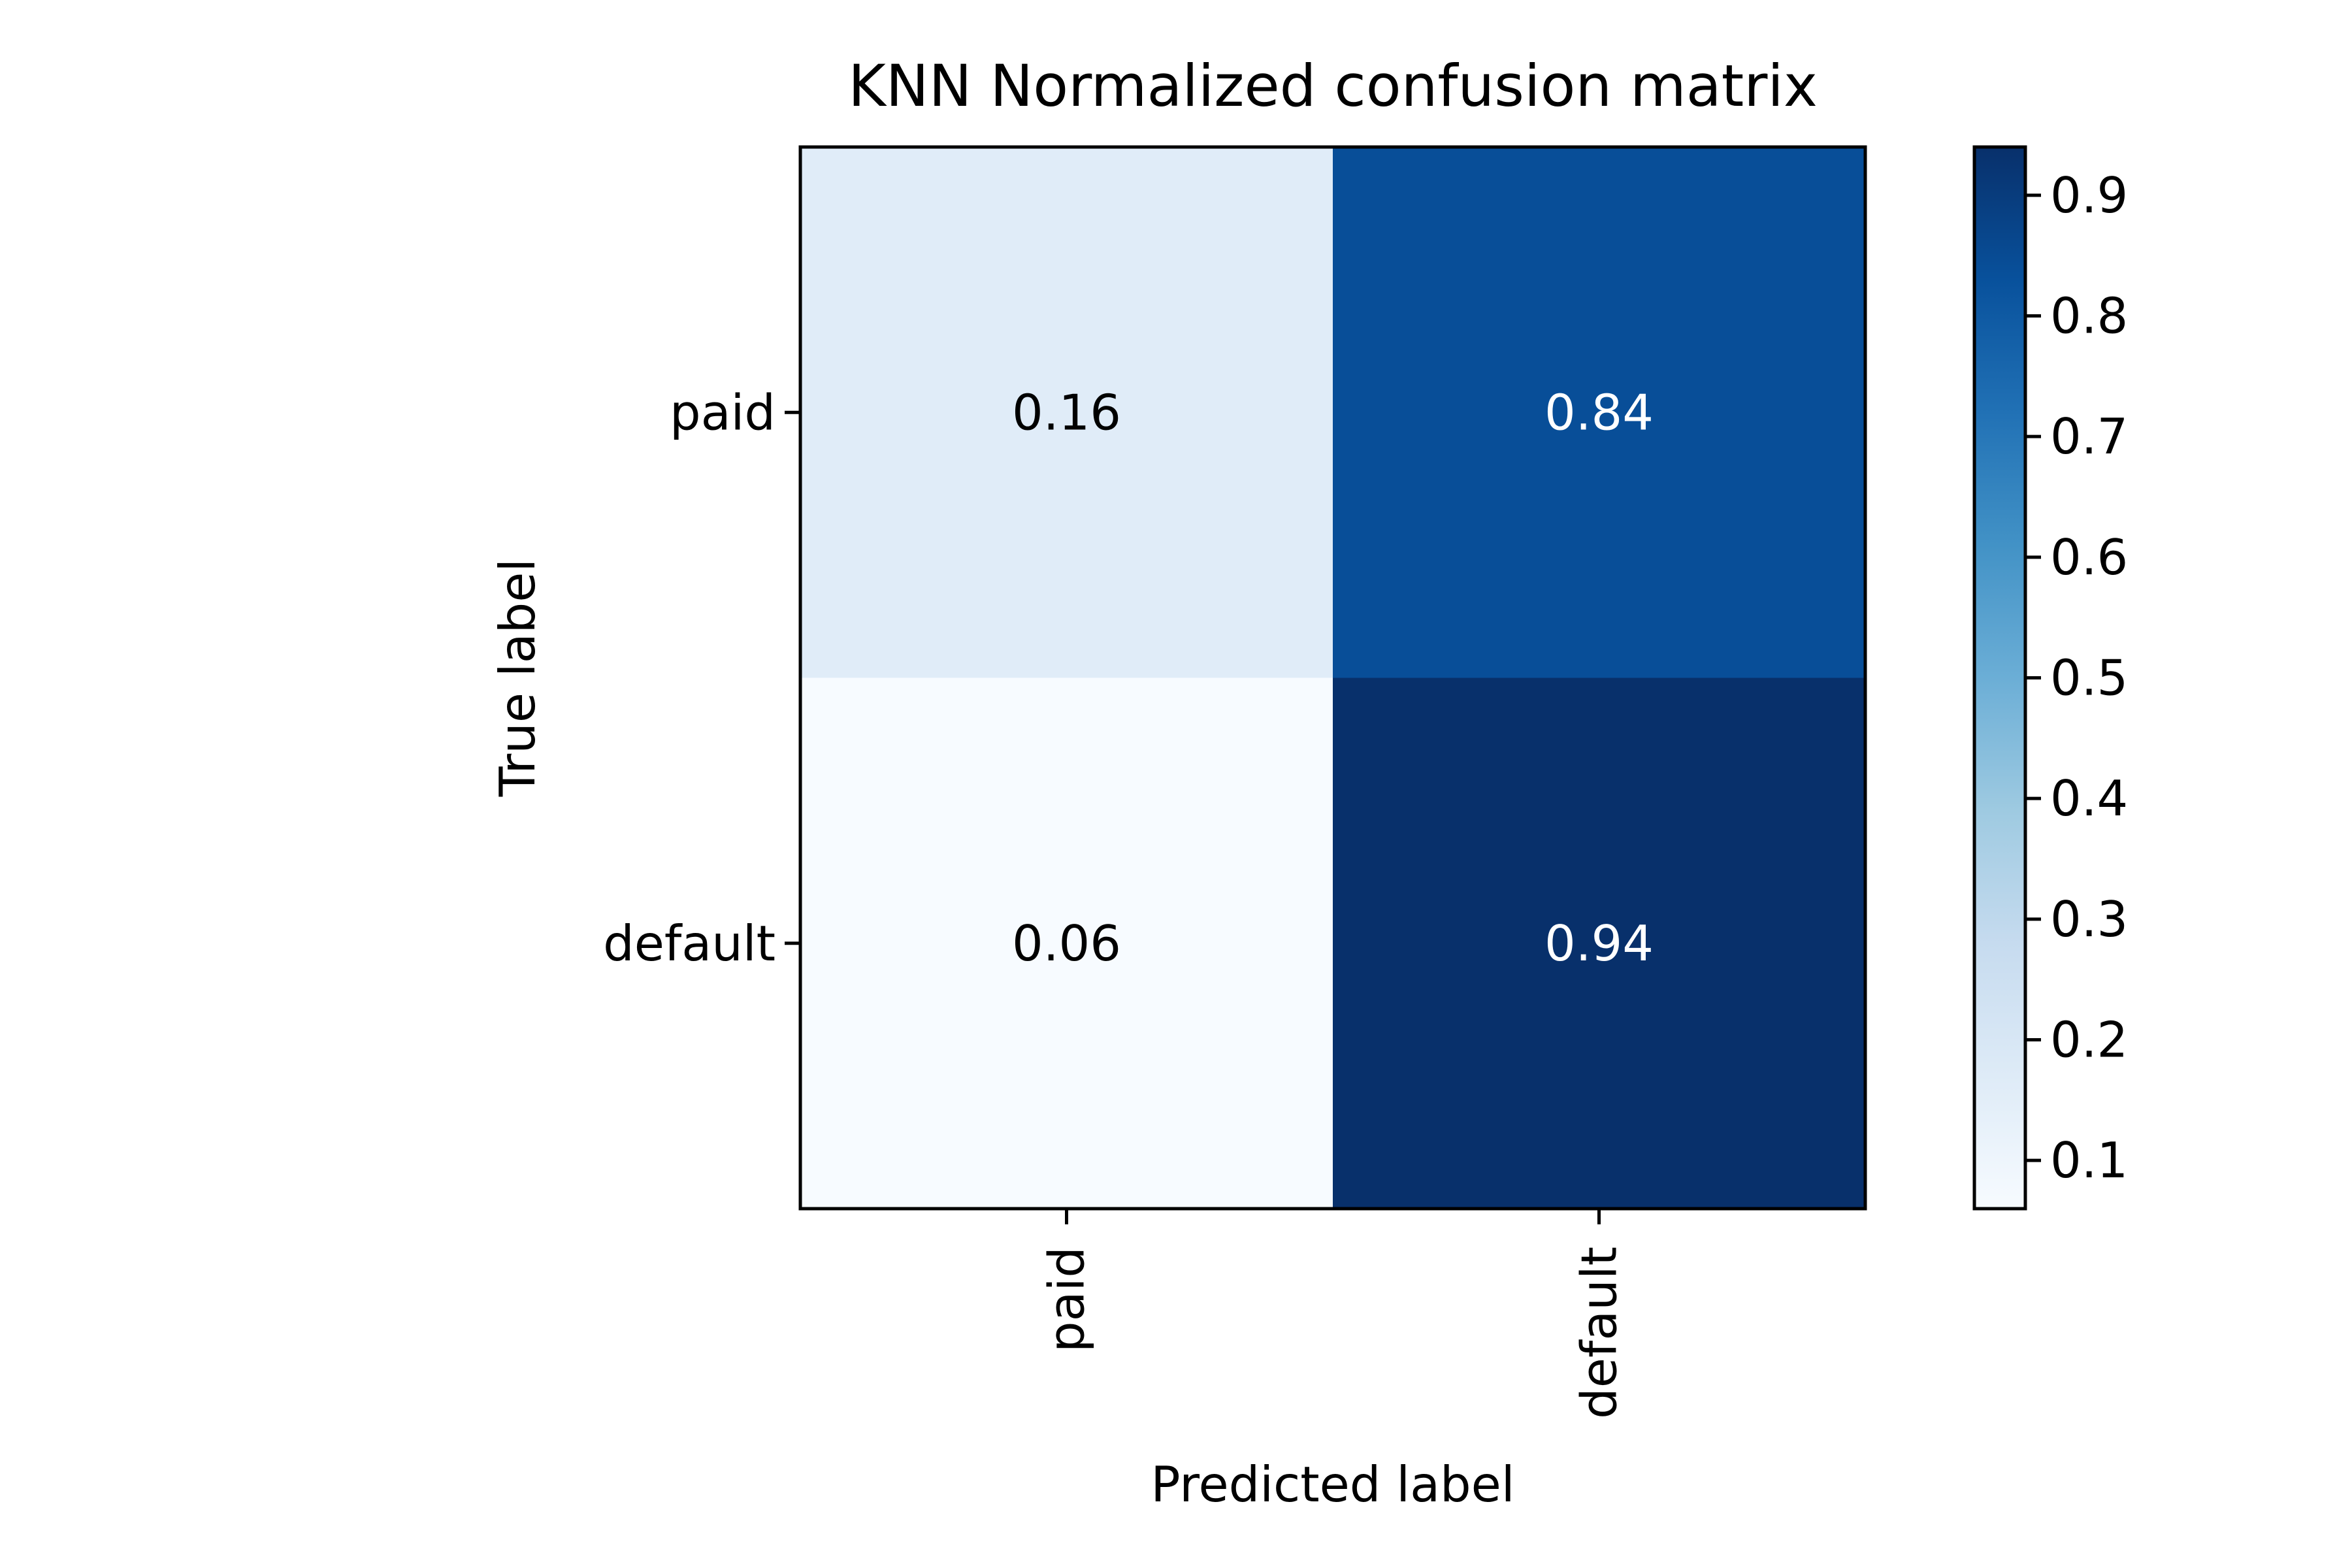 Image resolution: width=2352 pixels, height=1568 pixels. What do you see at coordinates (2089, 1160) in the screenshot?
I see `colorbar-tick-label: 0.1` at bounding box center [2089, 1160].